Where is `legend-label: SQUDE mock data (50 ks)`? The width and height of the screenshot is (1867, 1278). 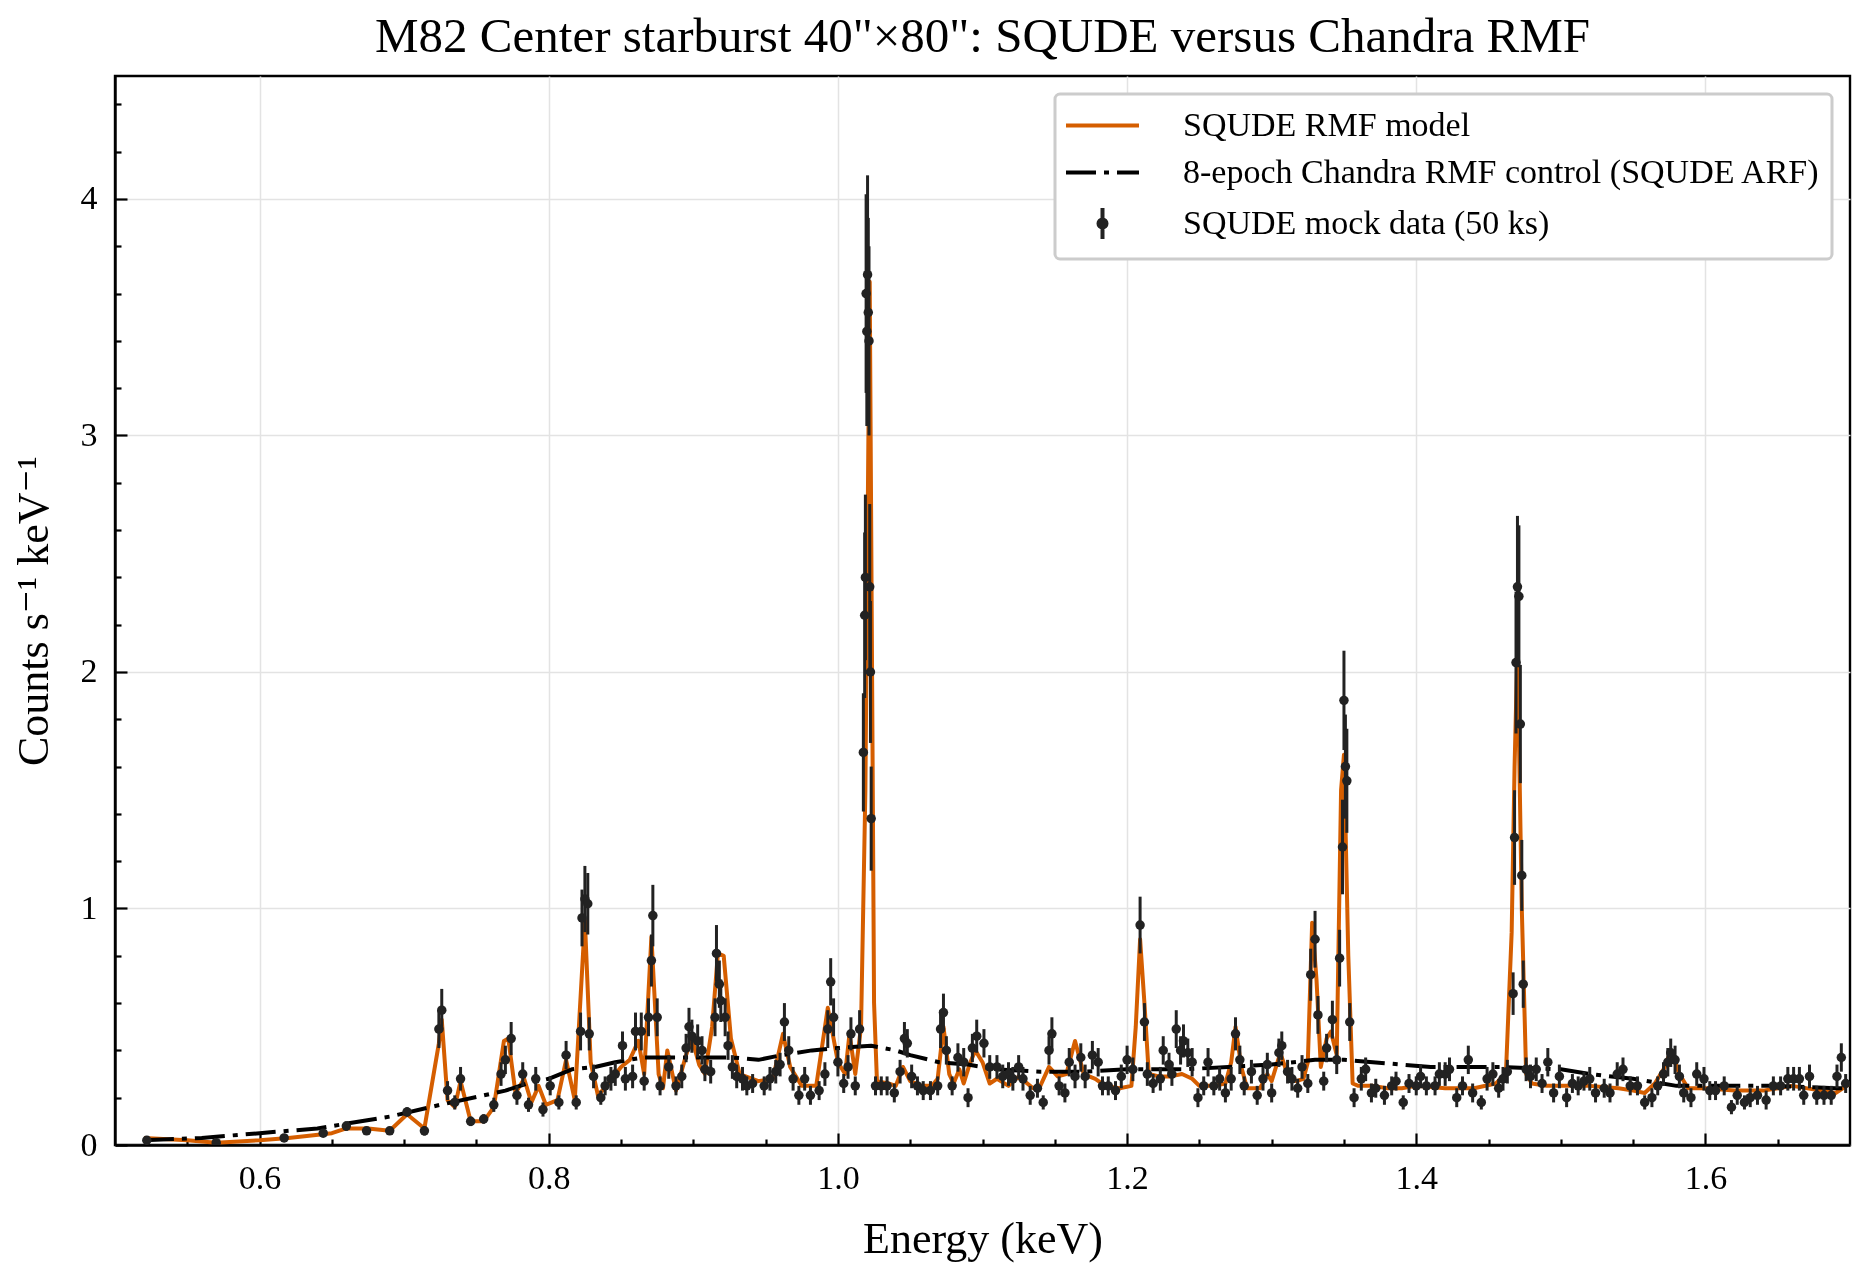 legend-label: SQUDE mock data (50 ks) is located at coordinates (1366, 222).